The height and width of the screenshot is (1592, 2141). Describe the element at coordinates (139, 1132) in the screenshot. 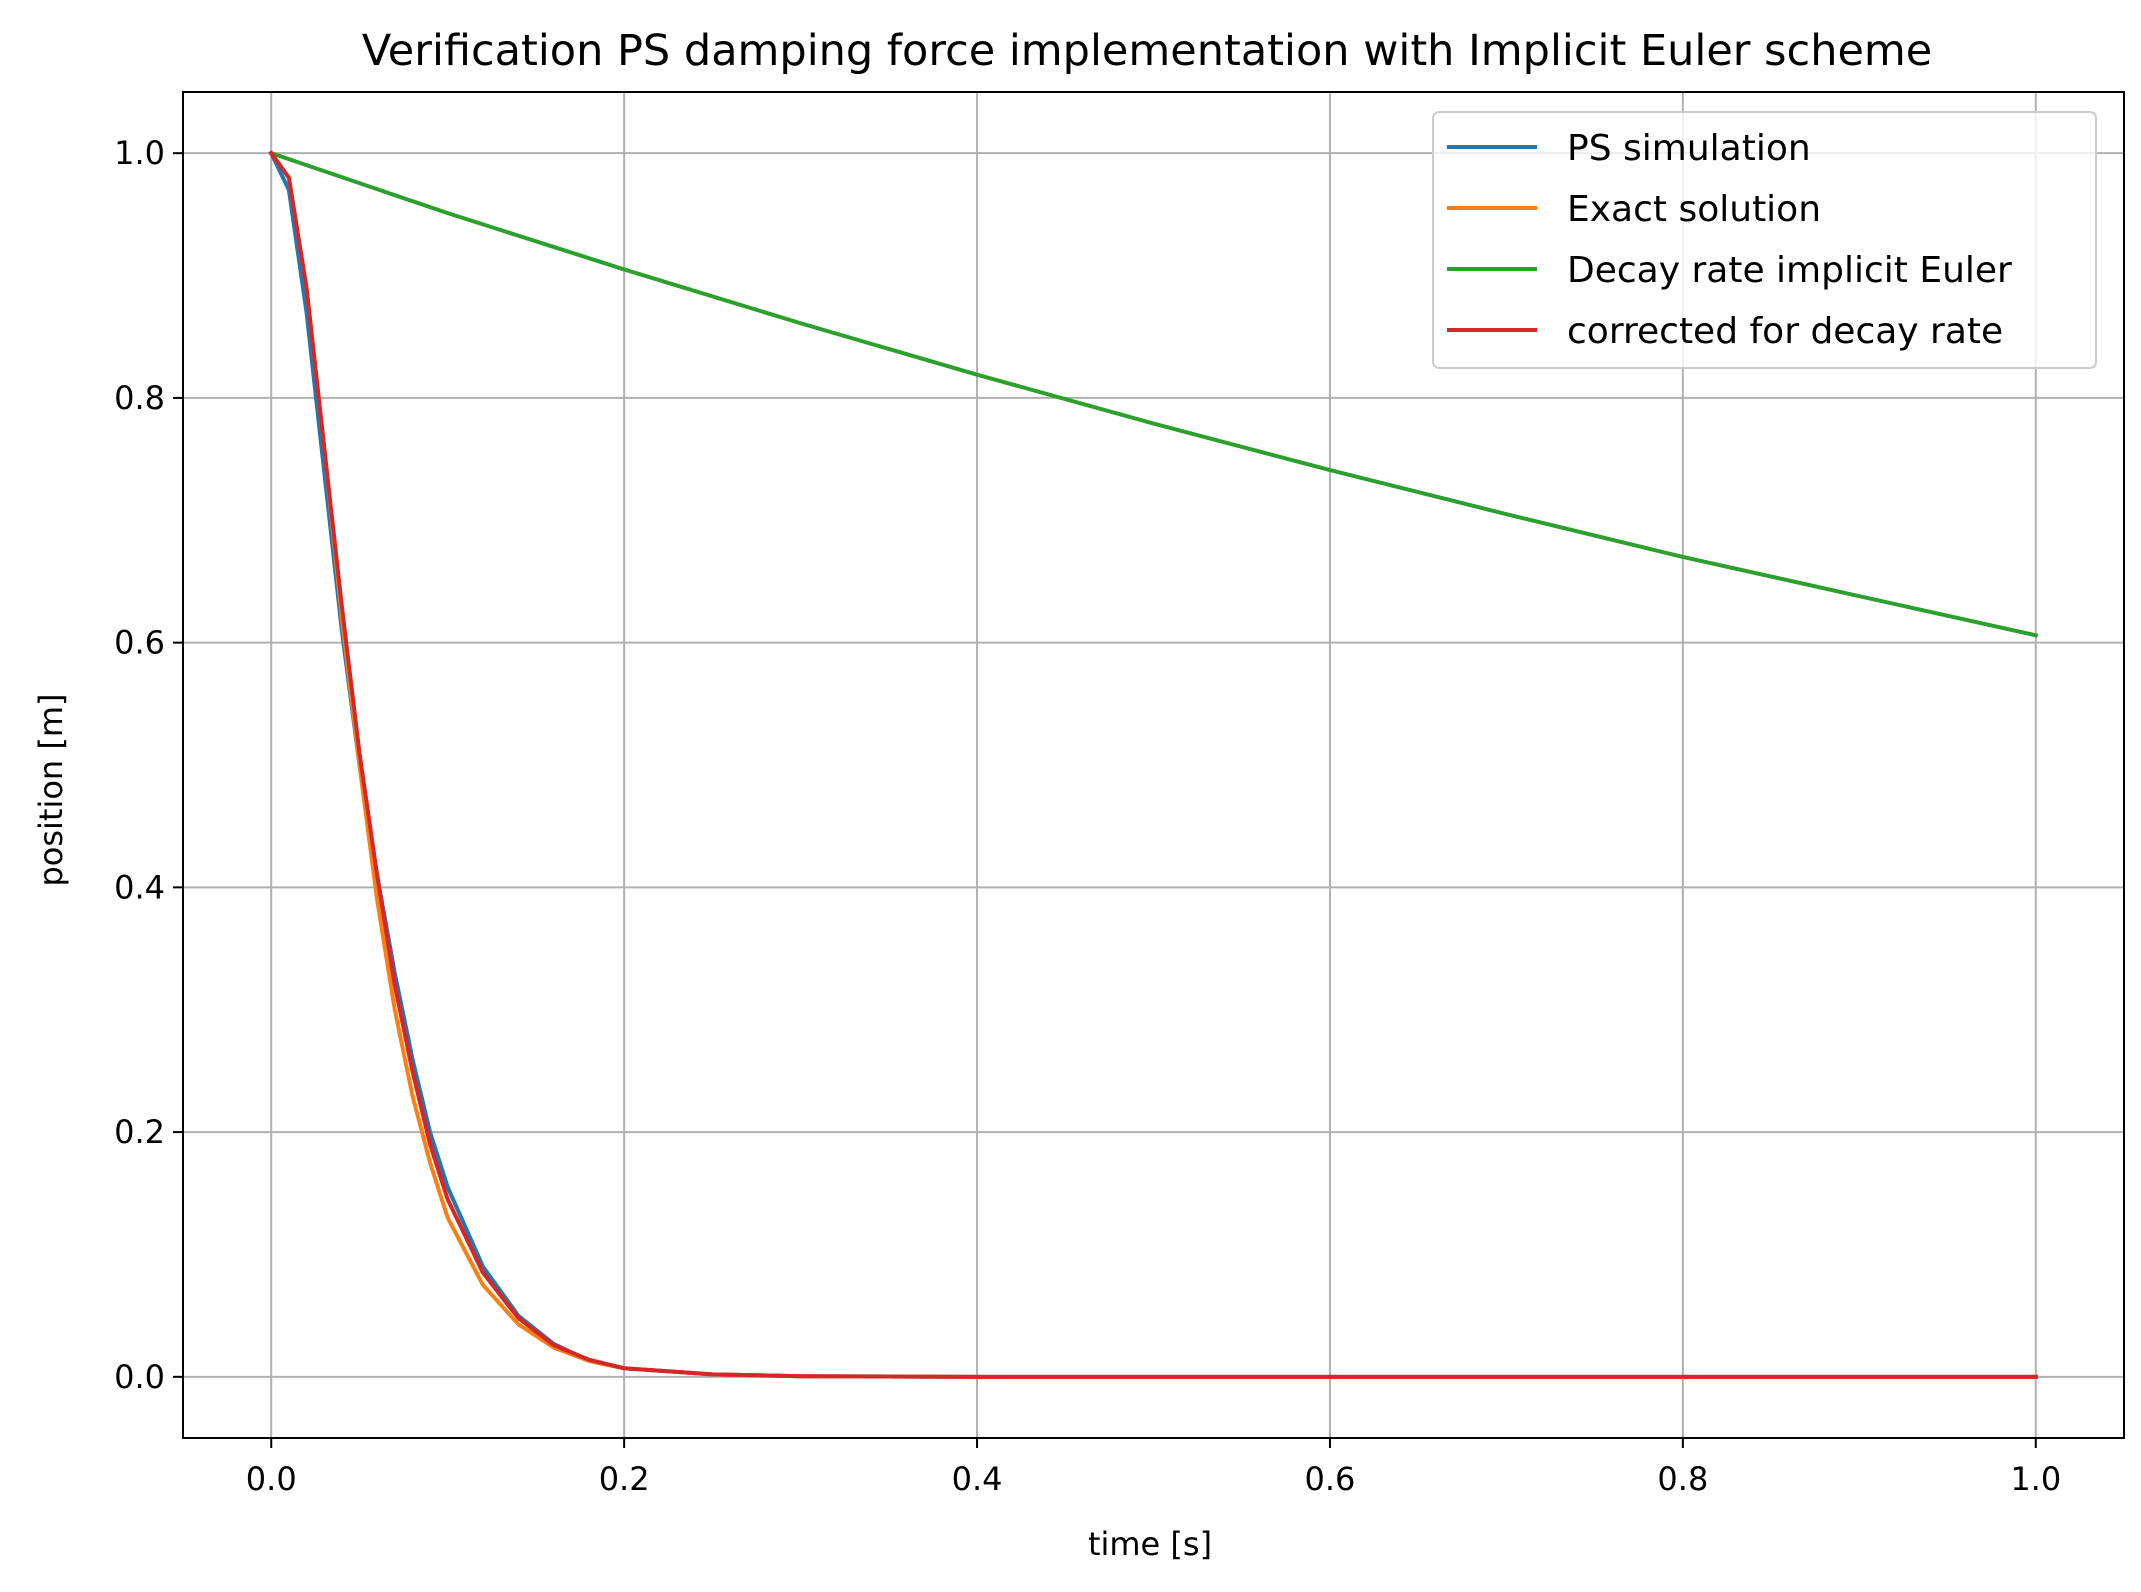

I see `y-tick-label: 0.2` at that location.